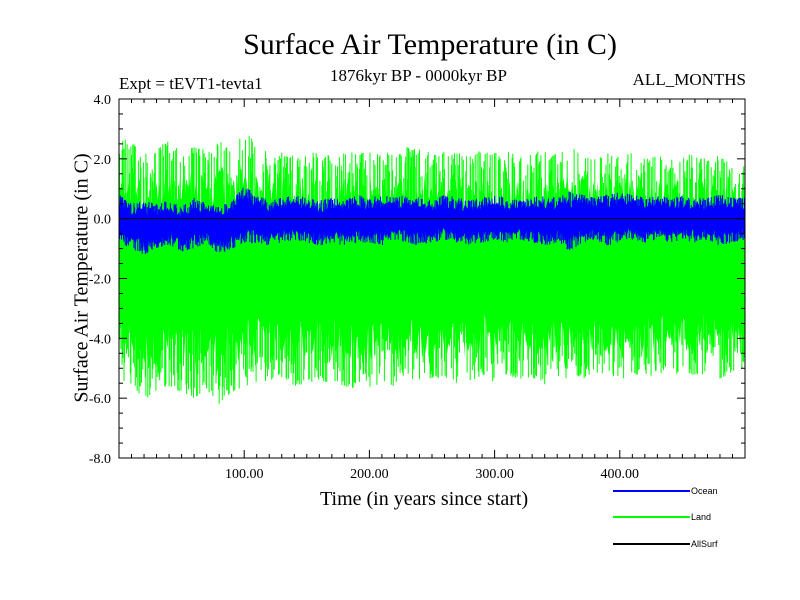  Describe the element at coordinates (432, 474) in the screenshot. I see `x-tick-labels: 100.00 200.00 300.00 400.00` at that location.